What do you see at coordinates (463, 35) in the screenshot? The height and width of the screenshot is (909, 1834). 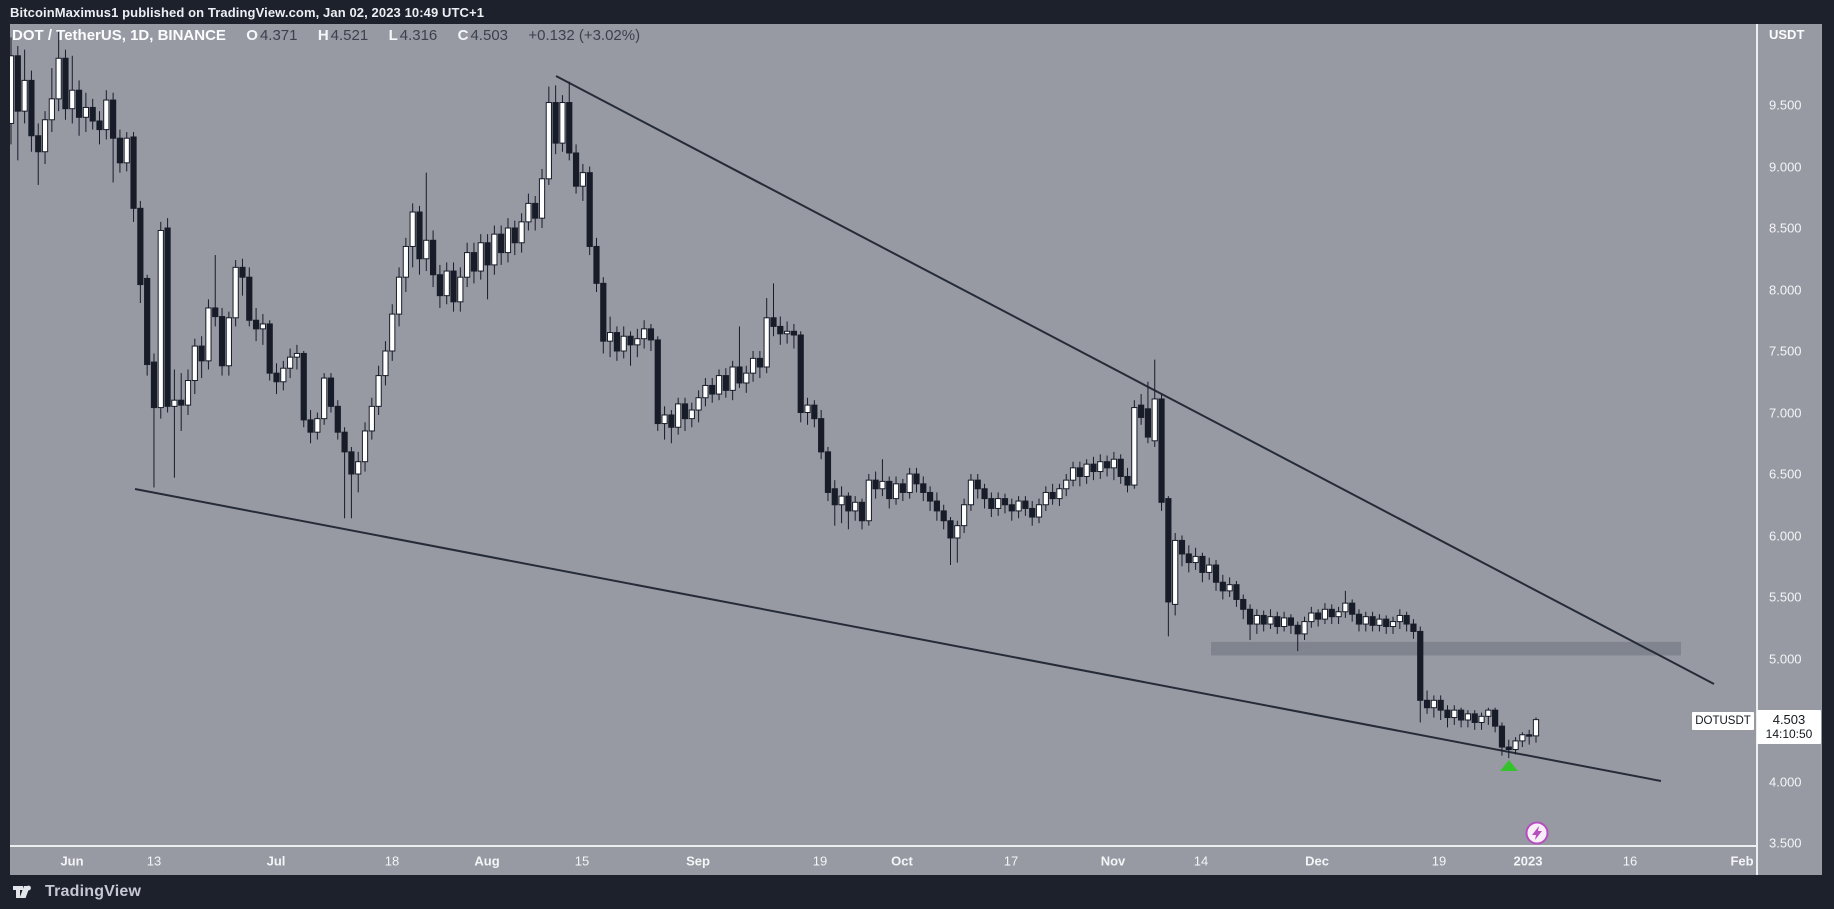 I see `legend-close-letter: C` at bounding box center [463, 35].